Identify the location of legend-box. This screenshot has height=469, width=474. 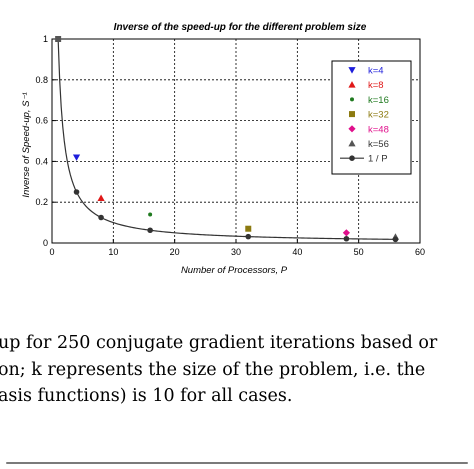
(371, 117).